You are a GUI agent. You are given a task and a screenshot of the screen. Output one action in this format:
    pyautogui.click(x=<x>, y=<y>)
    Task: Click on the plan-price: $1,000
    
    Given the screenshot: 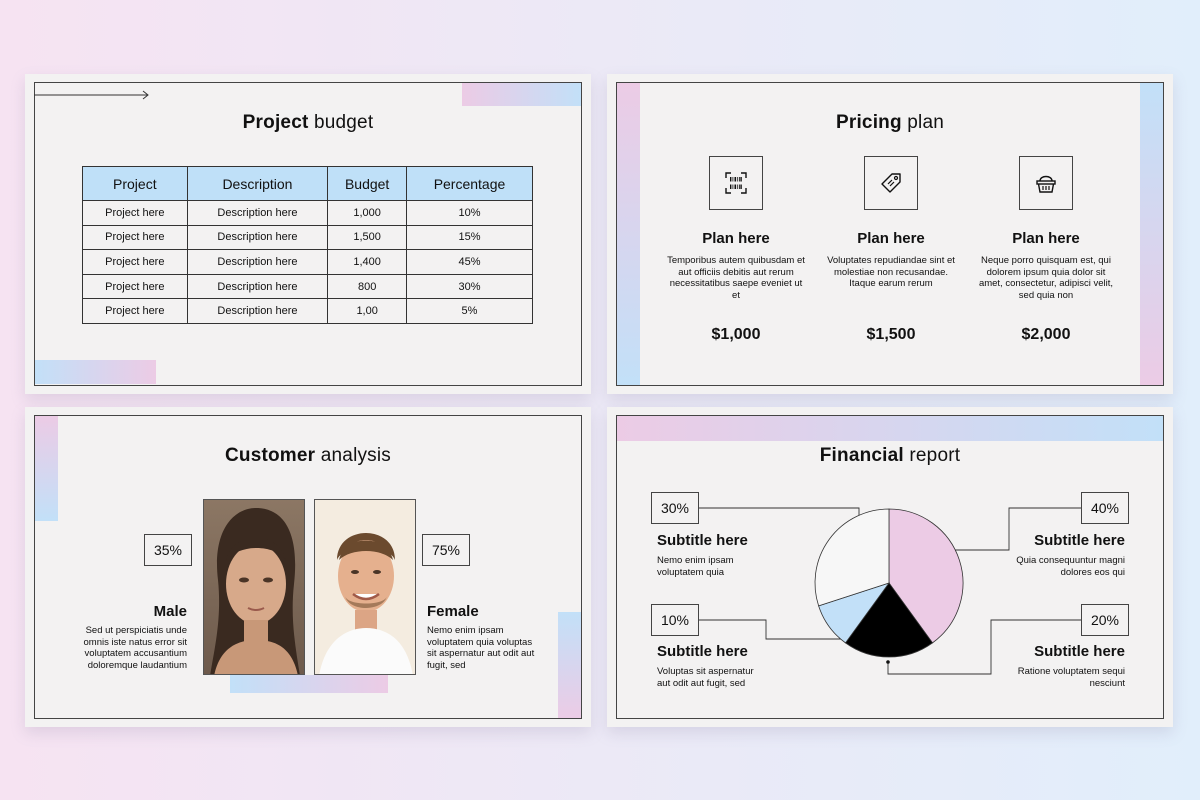 What is the action you would take?
    pyautogui.click(x=736, y=334)
    